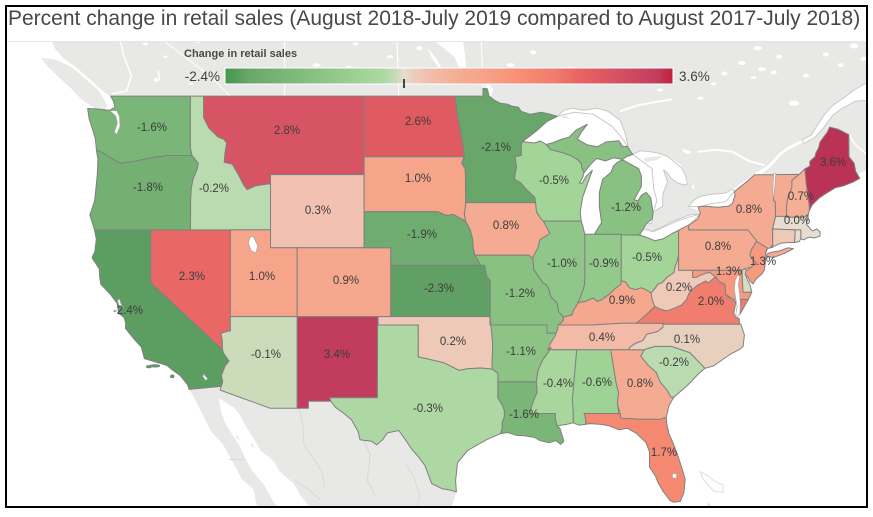  I want to click on svg-text: -0.3%, so click(428, 409).